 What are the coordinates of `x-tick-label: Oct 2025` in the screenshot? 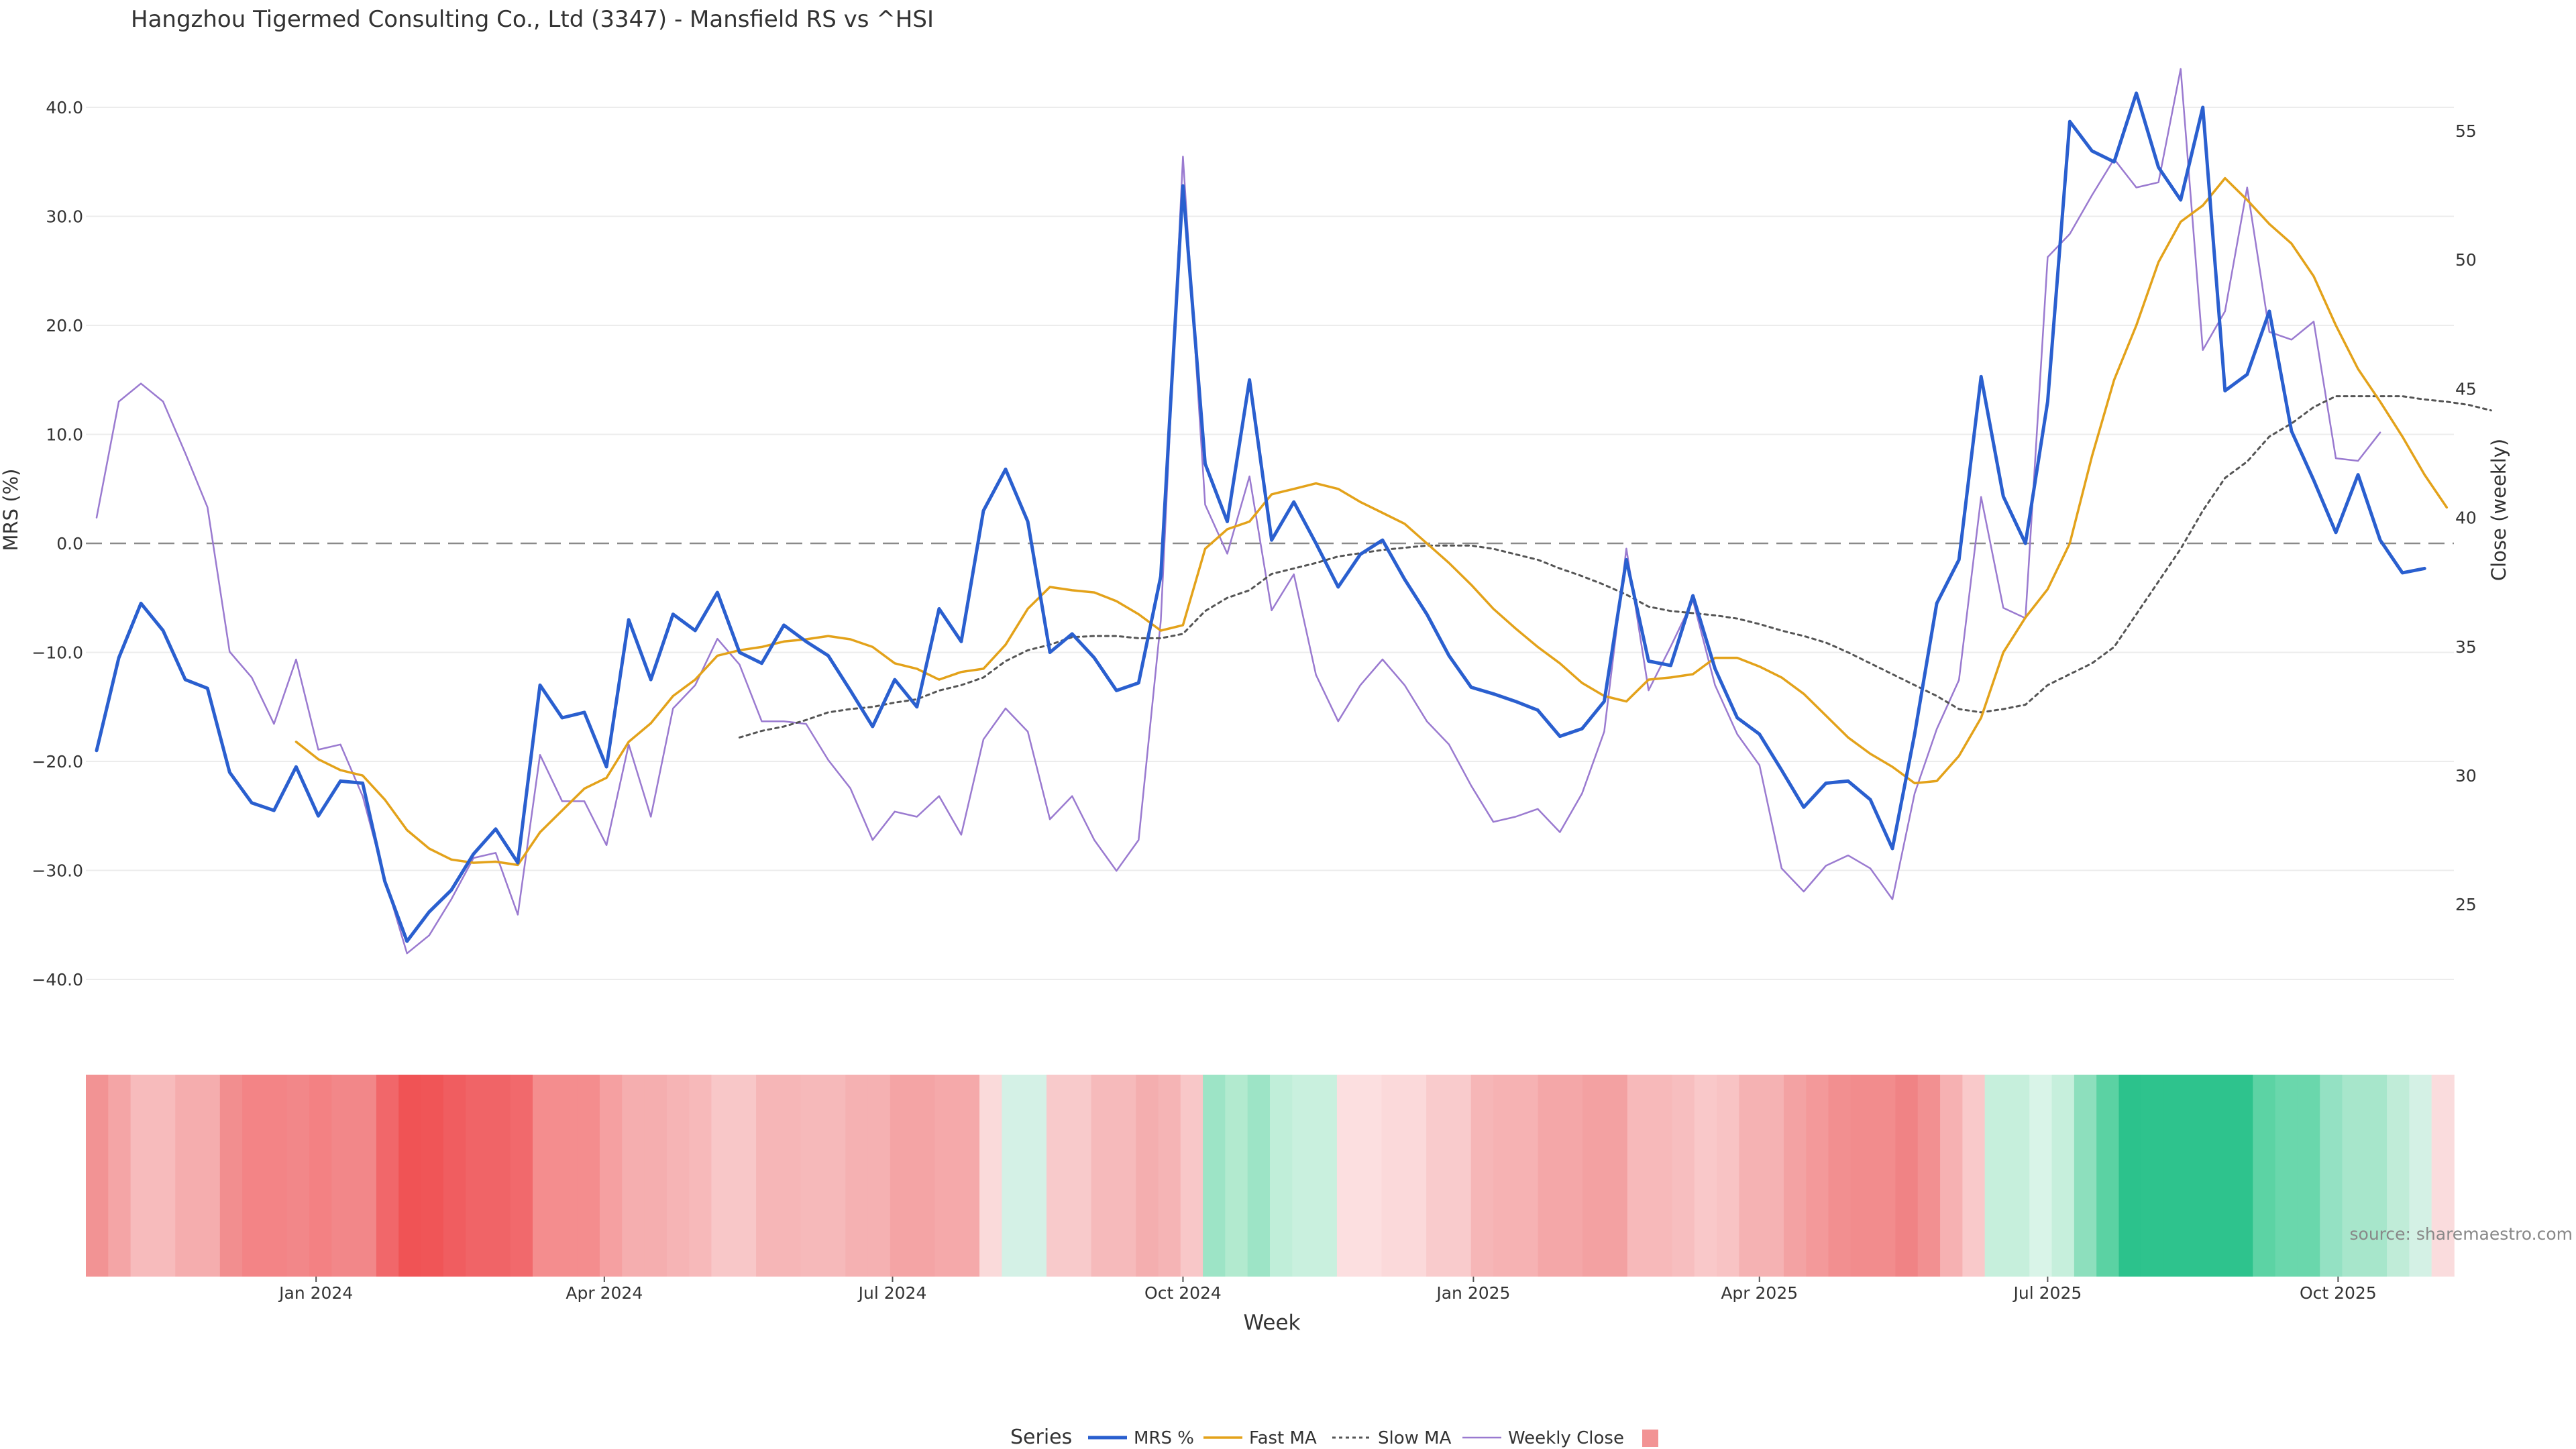 It's located at (2338, 1293).